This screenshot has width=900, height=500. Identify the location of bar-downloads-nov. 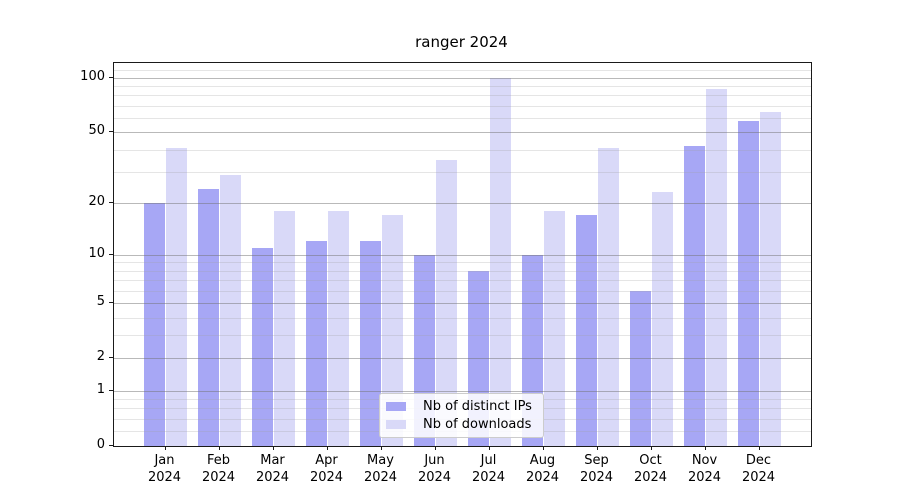
(716, 267).